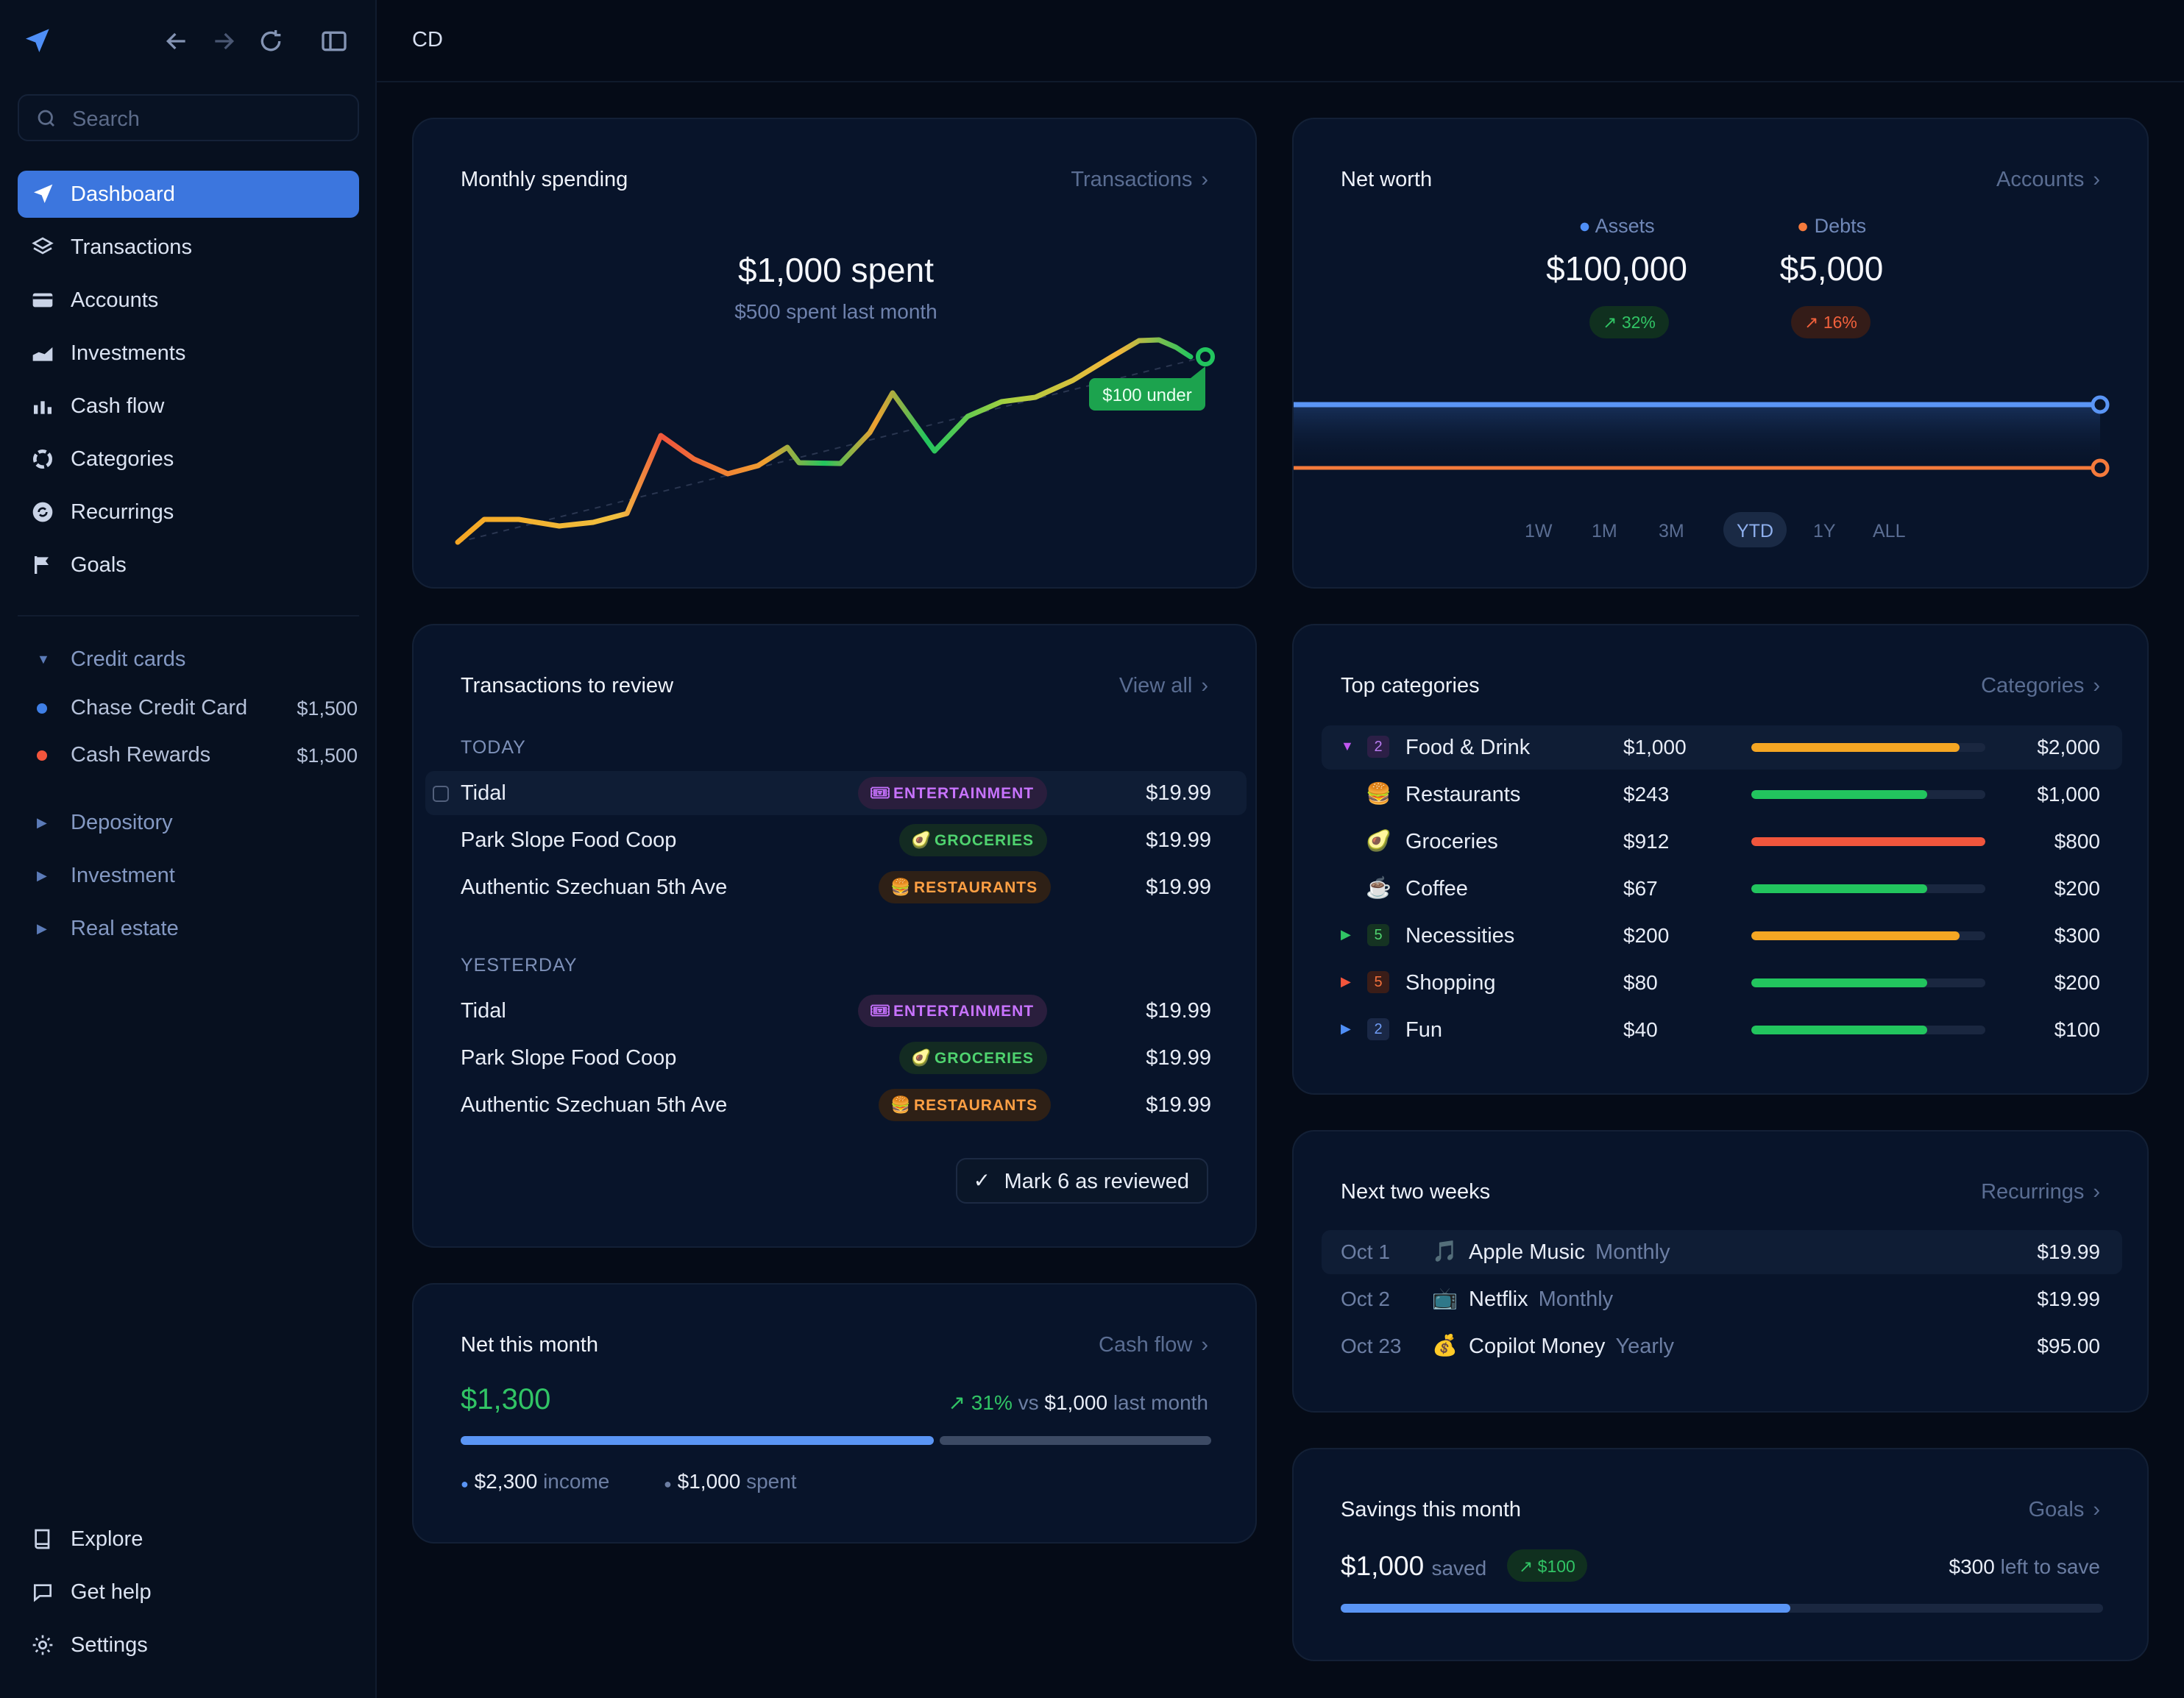  I want to click on nav-categories: Categories, so click(188, 460).